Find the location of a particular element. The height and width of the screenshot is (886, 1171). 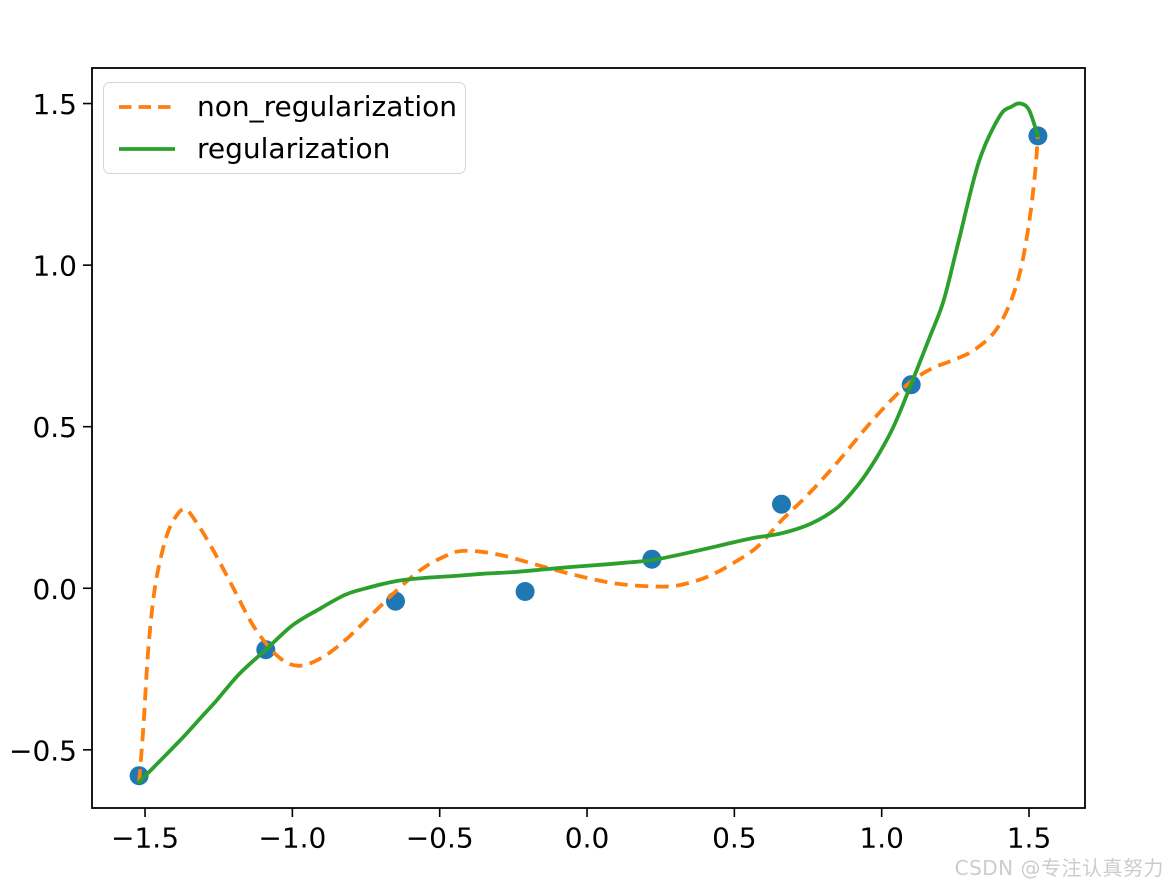

legend-item-regularization: regularization is located at coordinates (291, 149).